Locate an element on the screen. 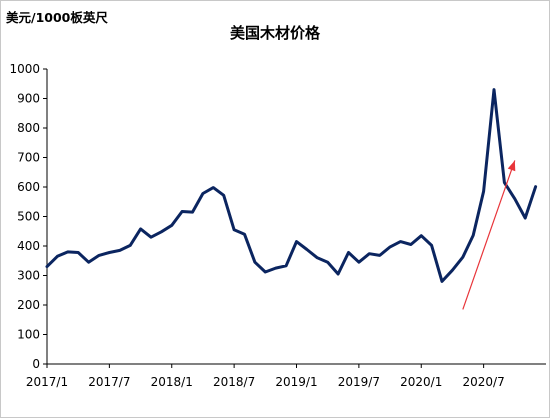 Image resolution: width=550 pixels, height=418 pixels. y-tick-label: 700 is located at coordinates (28, 158).